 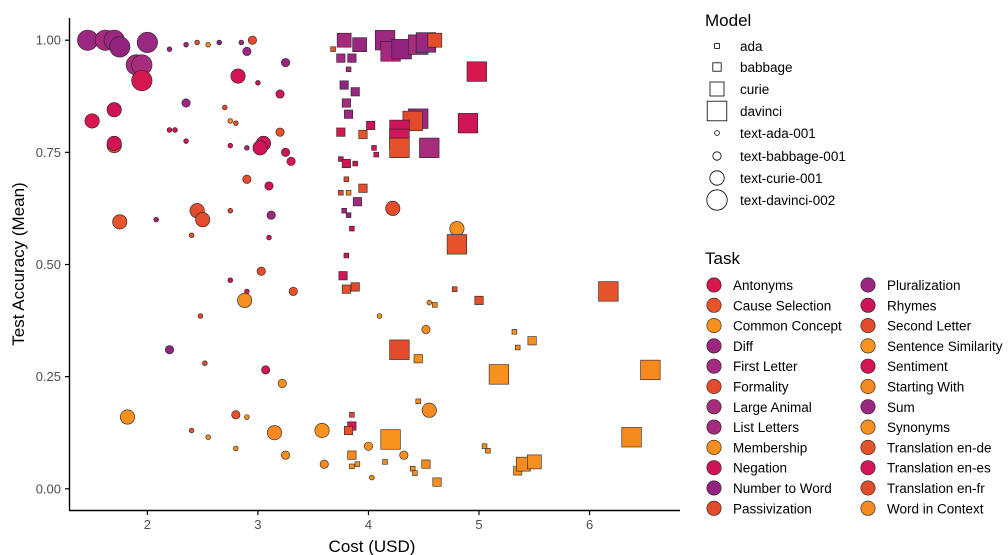 I want to click on y-tick-label-2: 0.50, so click(x=48, y=264).